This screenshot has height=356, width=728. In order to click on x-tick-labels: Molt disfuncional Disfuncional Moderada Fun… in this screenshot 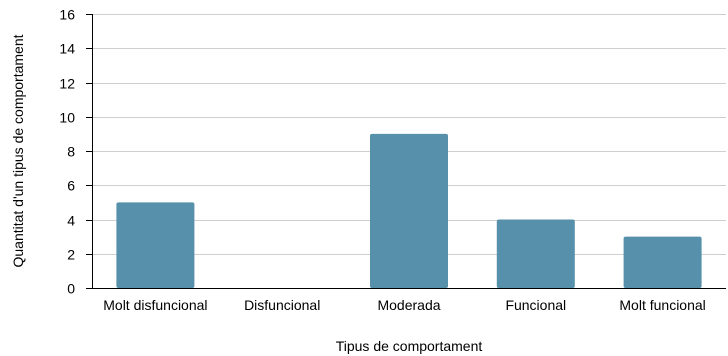, I will do `click(404, 305)`.